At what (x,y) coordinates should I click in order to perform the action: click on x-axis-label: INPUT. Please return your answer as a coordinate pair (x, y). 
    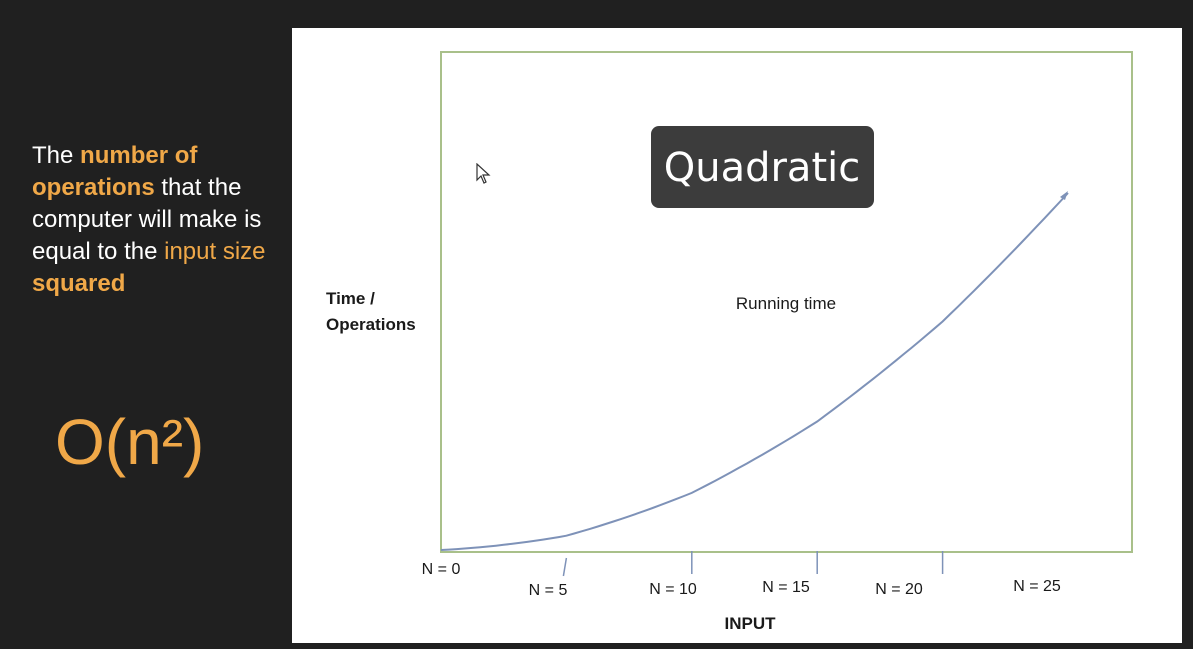
    Looking at the image, I should click on (751, 623).